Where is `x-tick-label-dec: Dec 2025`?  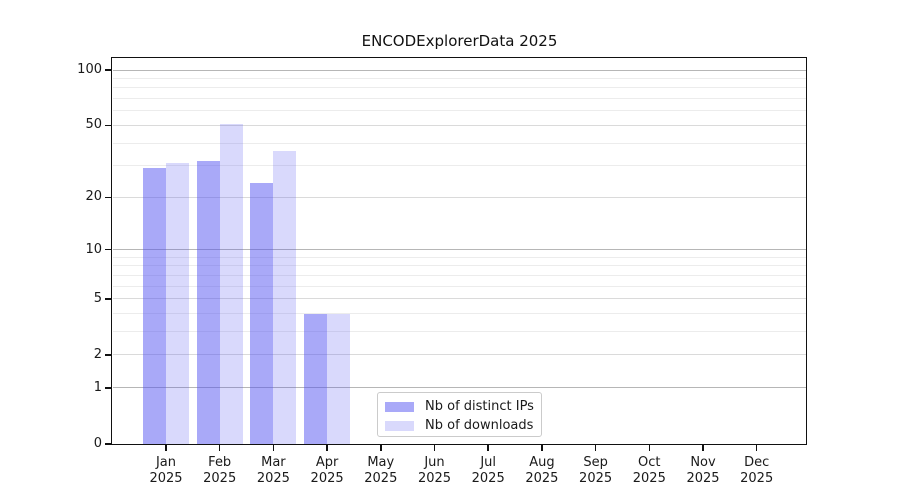 x-tick-label-dec: Dec 2025 is located at coordinates (757, 471).